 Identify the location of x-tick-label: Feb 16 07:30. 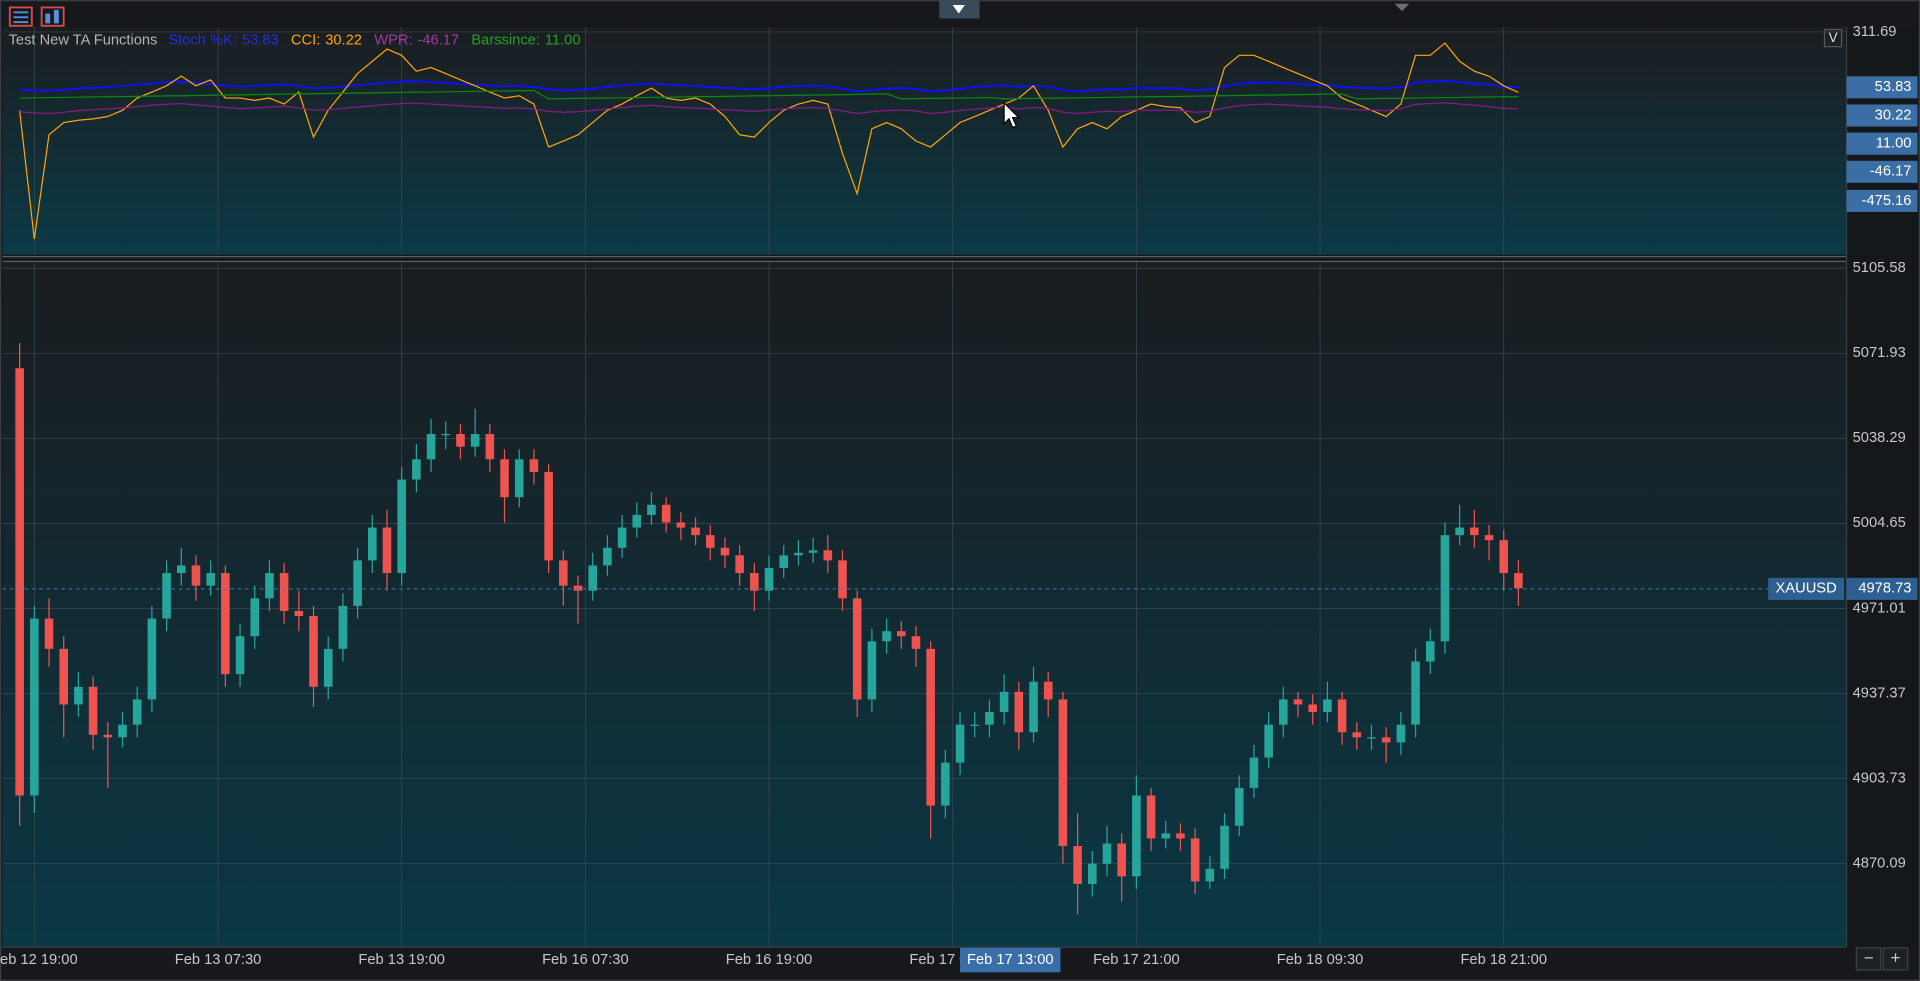
(585, 960).